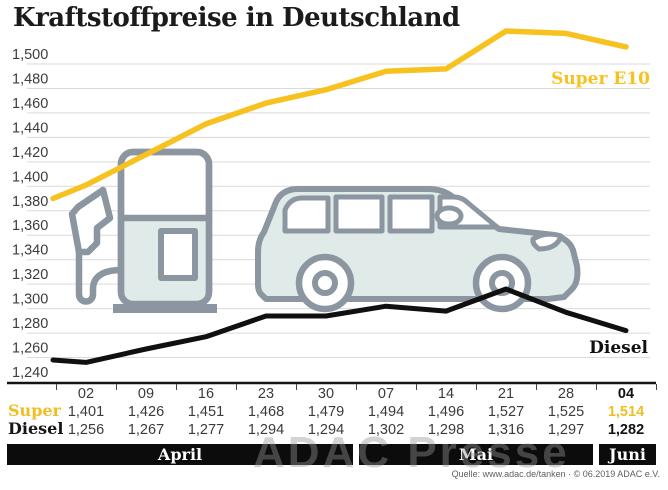 This screenshot has height=490, width=668. What do you see at coordinates (600, 213) in the screenshot?
I see `series-labels: Super E10 Diesel` at bounding box center [600, 213].